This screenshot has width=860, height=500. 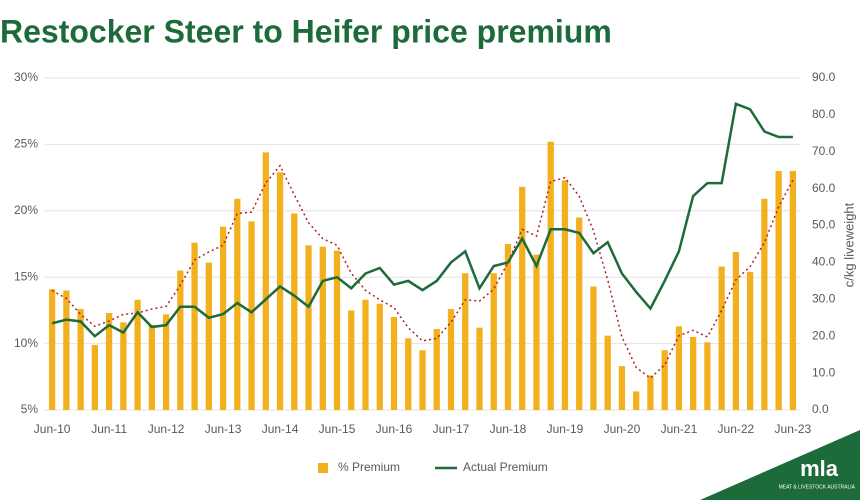 I want to click on x-tick-label: Jun-14, so click(x=280, y=429).